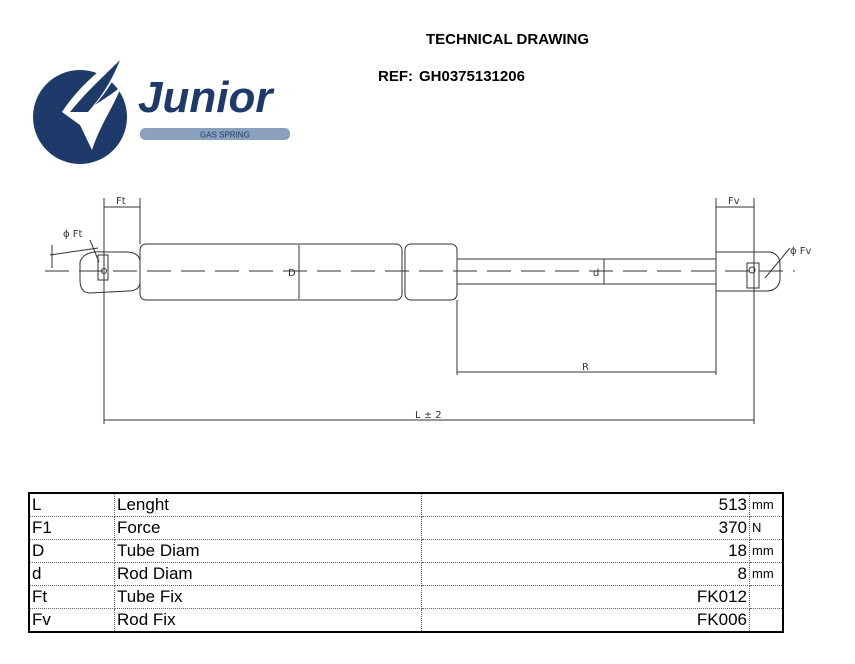 This screenshot has height=664, width=855. What do you see at coordinates (72, 505) in the screenshot?
I see `spec-symbol: L` at bounding box center [72, 505].